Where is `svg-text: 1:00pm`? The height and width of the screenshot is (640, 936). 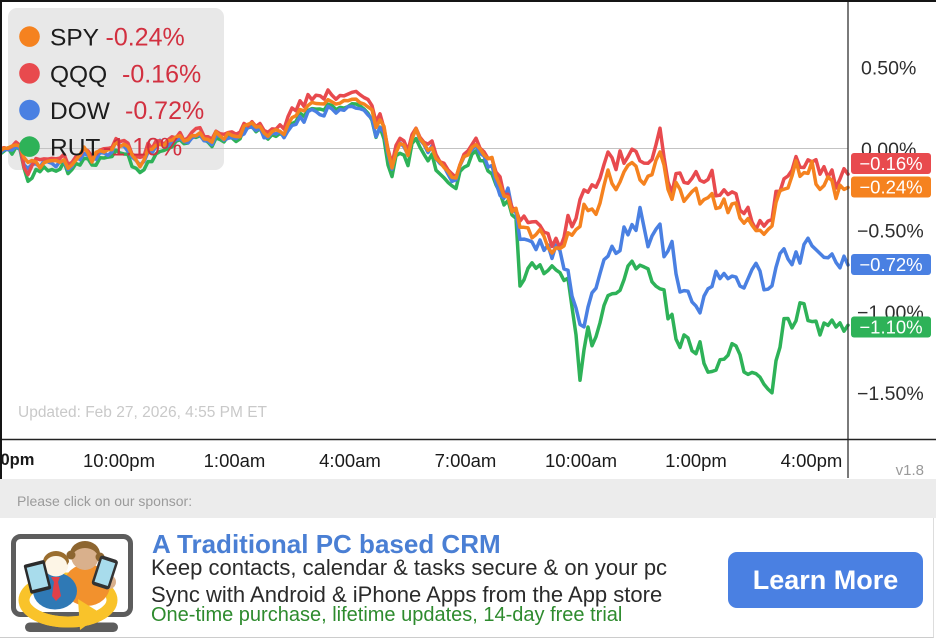 svg-text: 1:00pm is located at coordinates (696, 460).